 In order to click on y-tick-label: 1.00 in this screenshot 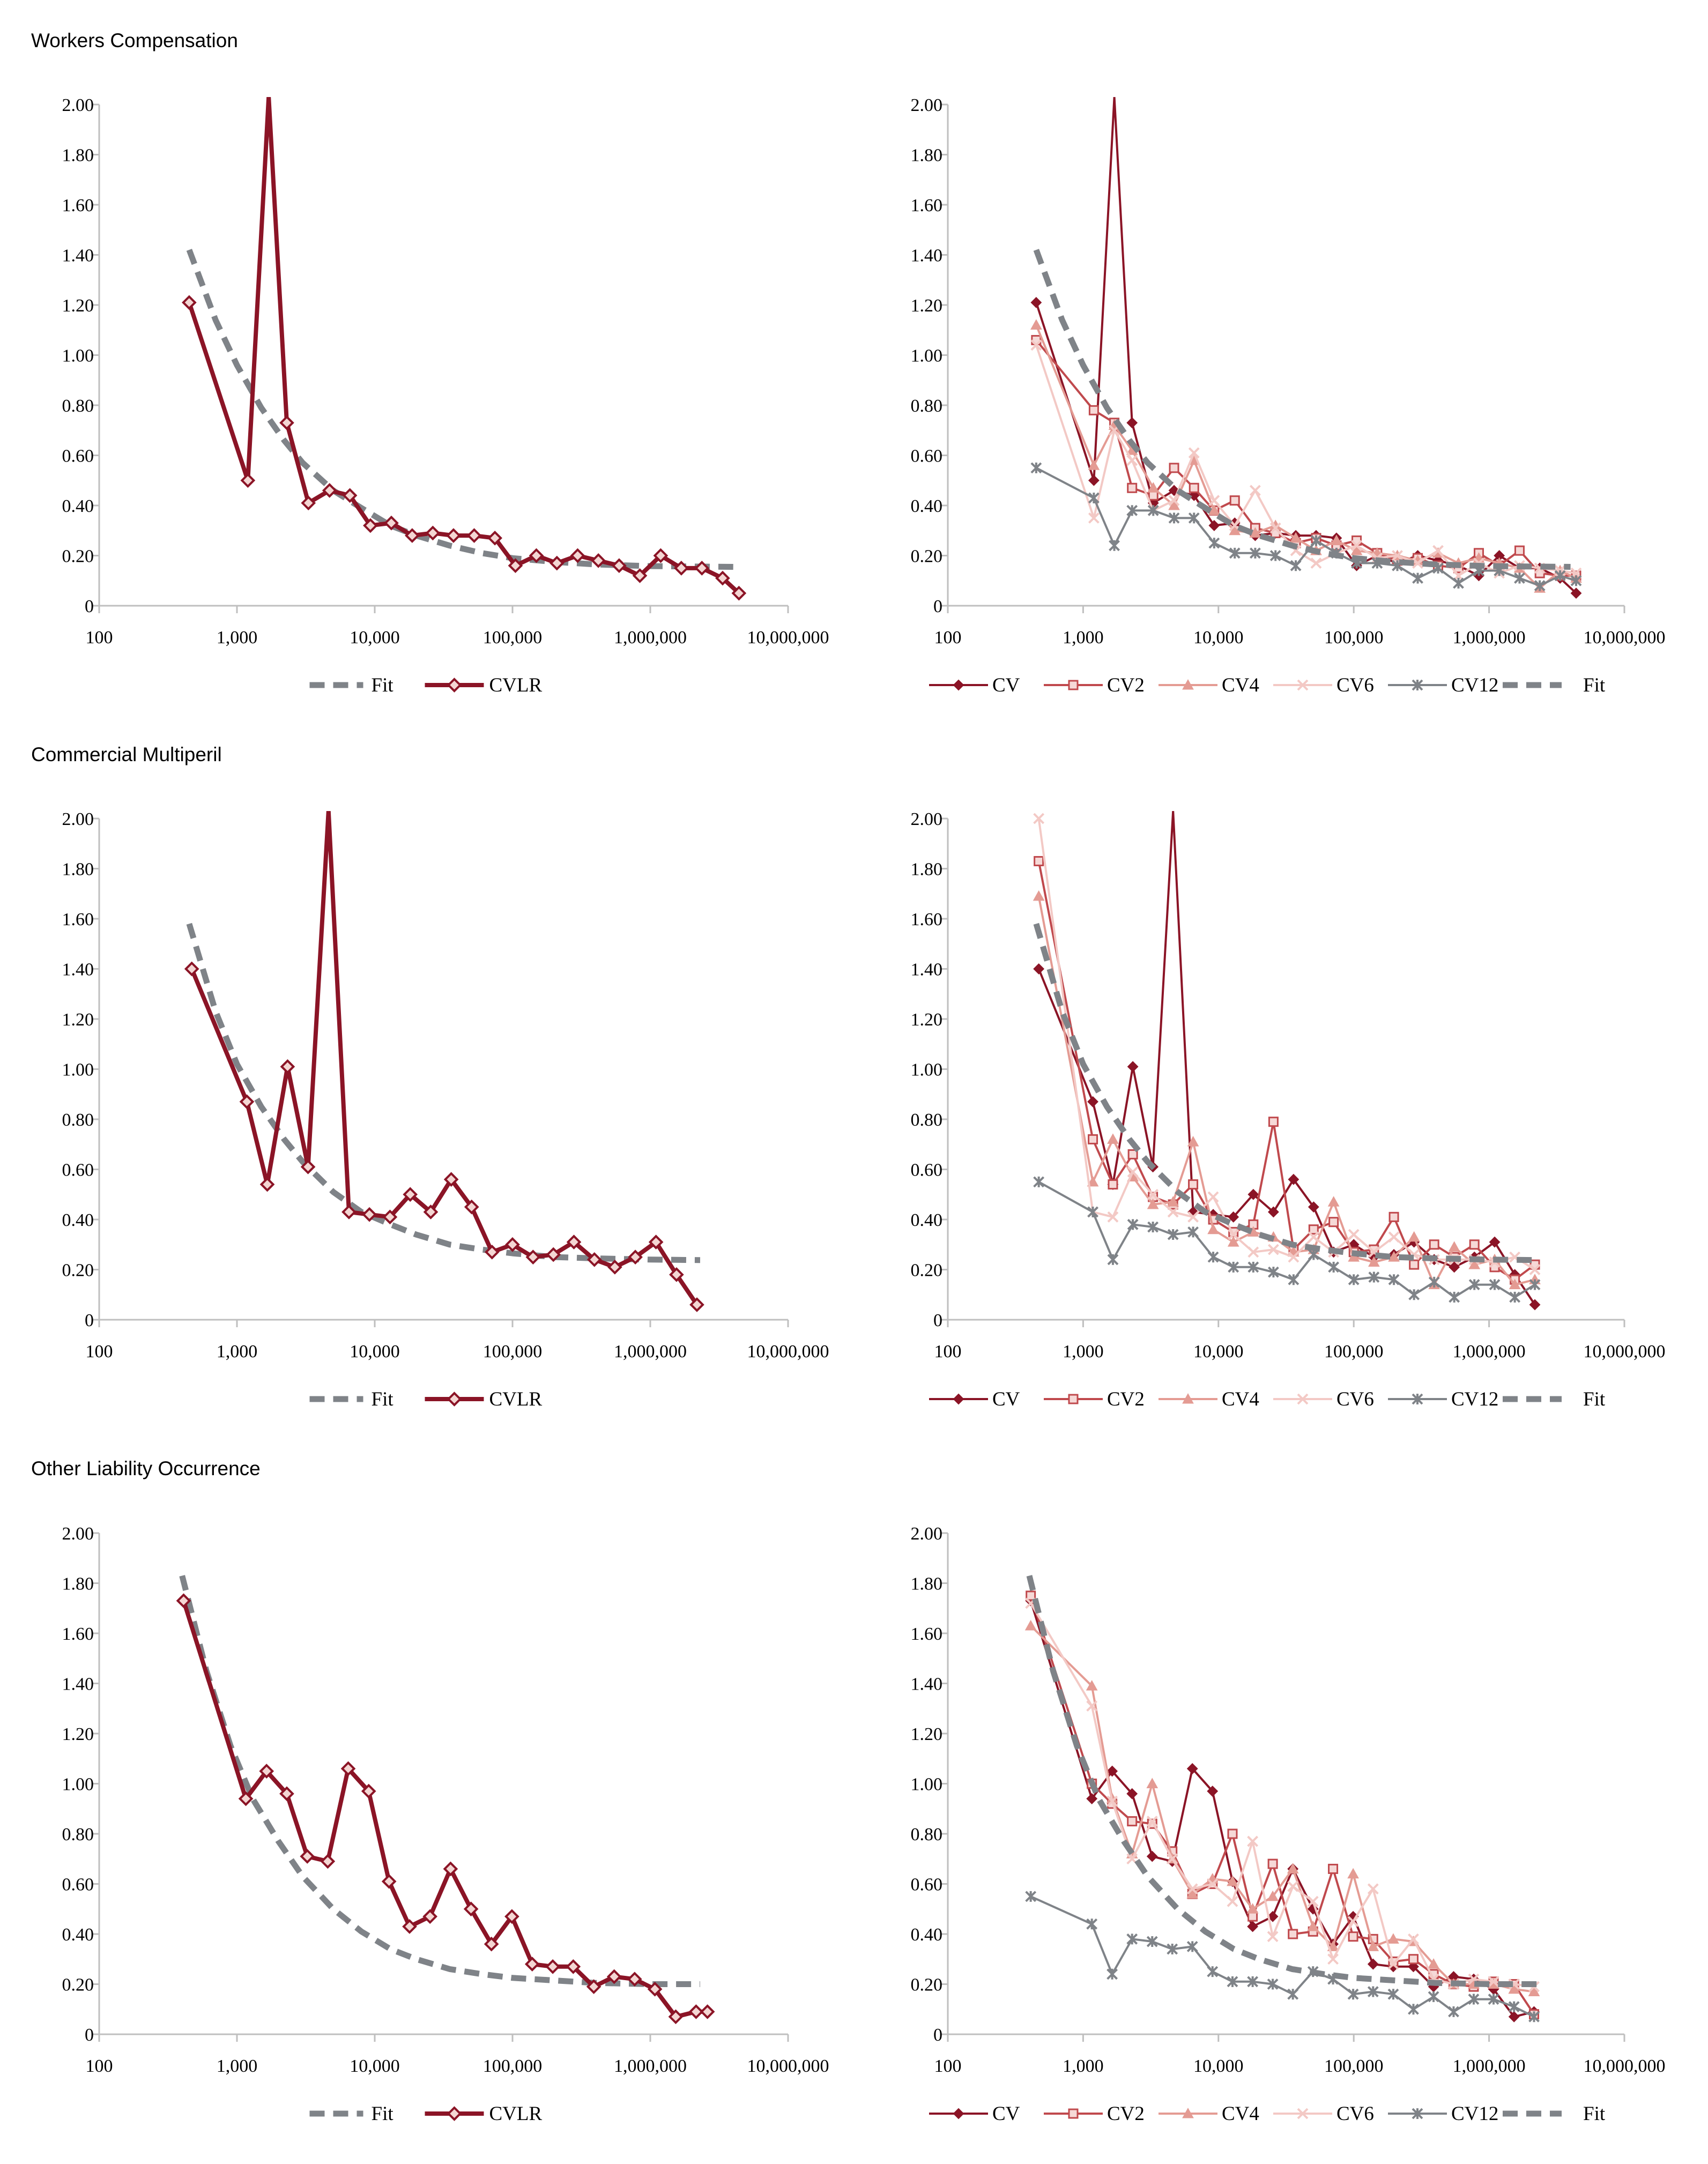, I will do `click(927, 1785)`.